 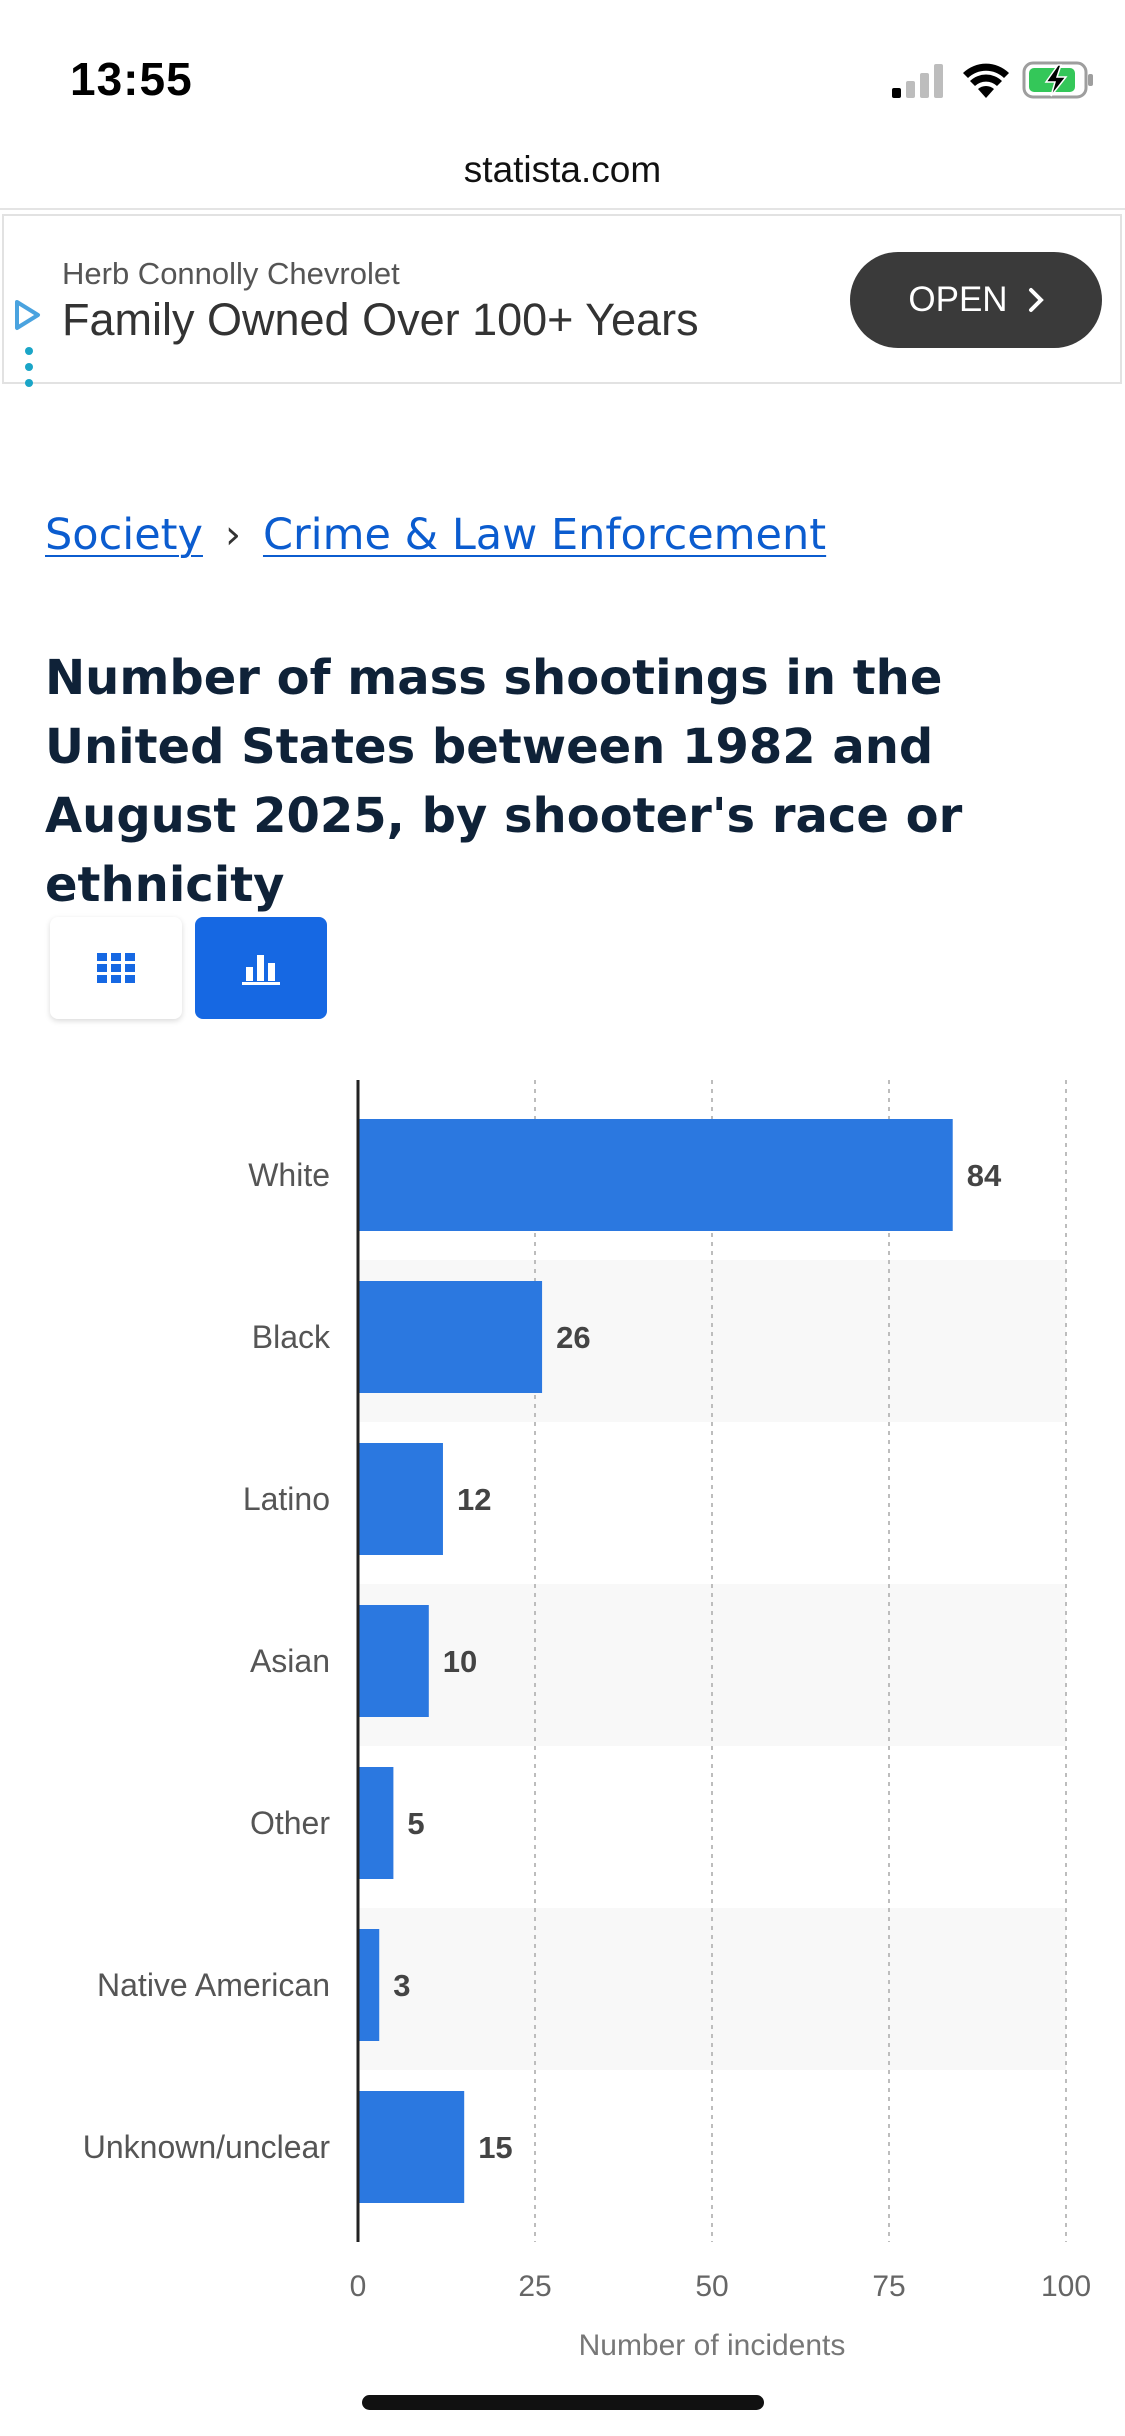 What do you see at coordinates (207, 2147) in the screenshot?
I see `category-label: Unknown/unclear` at bounding box center [207, 2147].